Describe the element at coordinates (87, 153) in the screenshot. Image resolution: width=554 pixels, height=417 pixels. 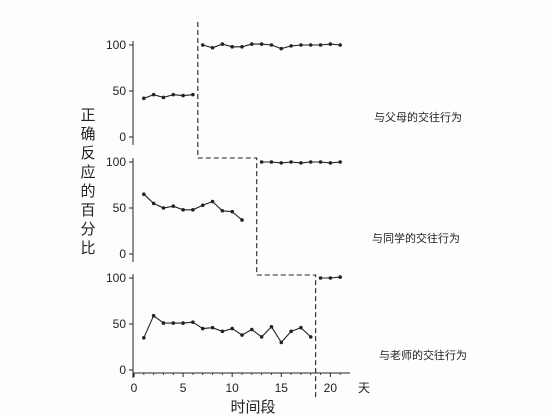
I see `y-axis-label-char: 反` at that location.